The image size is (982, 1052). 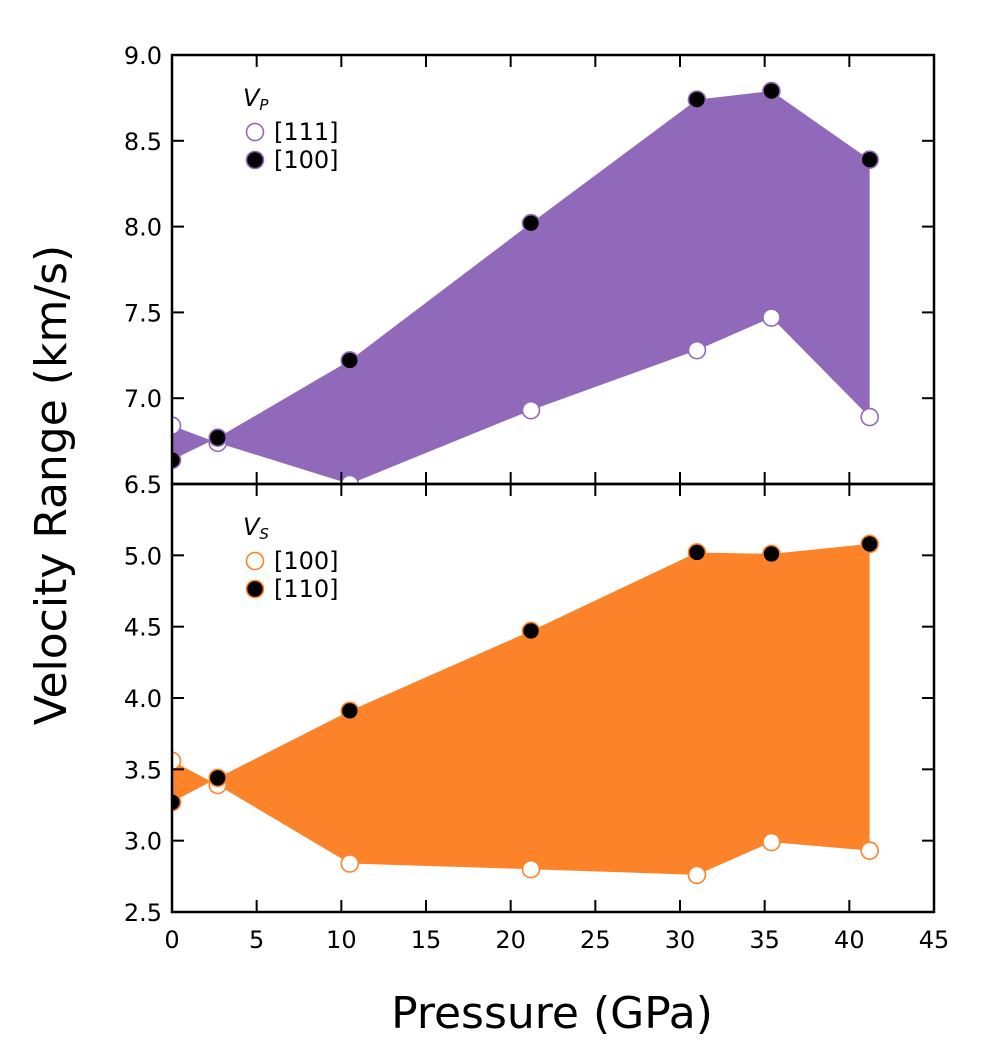 I want to click on y-tick-label: 7.5, so click(x=143, y=313).